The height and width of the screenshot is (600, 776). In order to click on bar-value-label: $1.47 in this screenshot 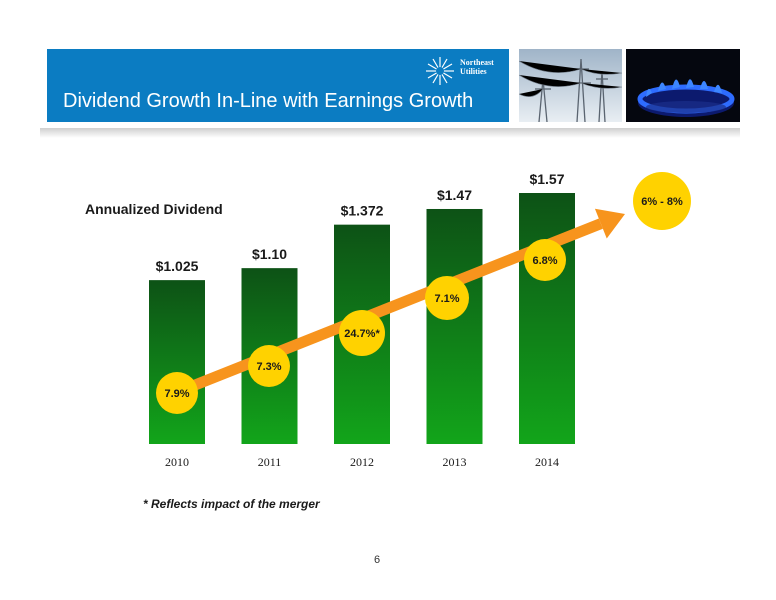, I will do `click(454, 195)`.